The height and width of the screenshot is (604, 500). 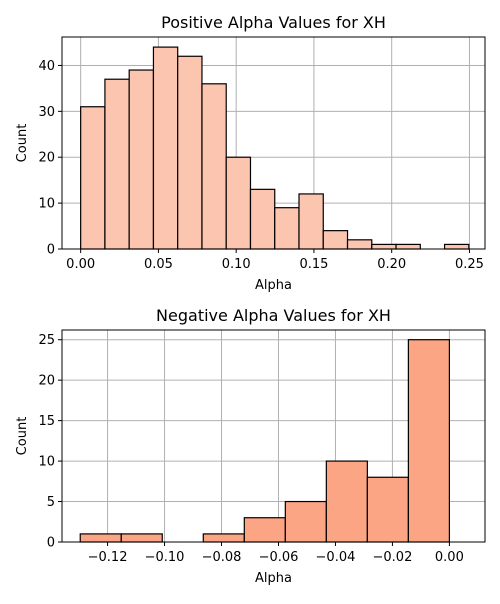 I want to click on y-tick-label: 40, so click(x=46, y=66).